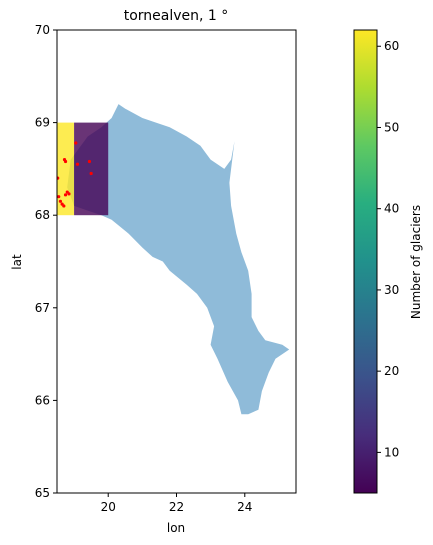  Describe the element at coordinates (391, 209) in the screenshot. I see `colorbar-tick-label: 40` at that location.